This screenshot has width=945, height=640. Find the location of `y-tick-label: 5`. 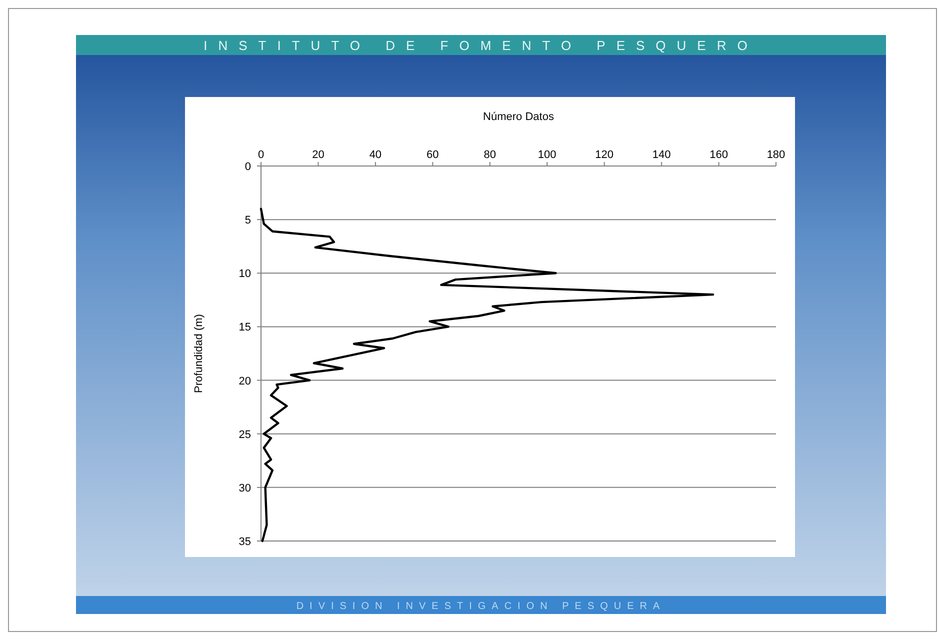

y-tick-label: 5 is located at coordinates (247, 220).